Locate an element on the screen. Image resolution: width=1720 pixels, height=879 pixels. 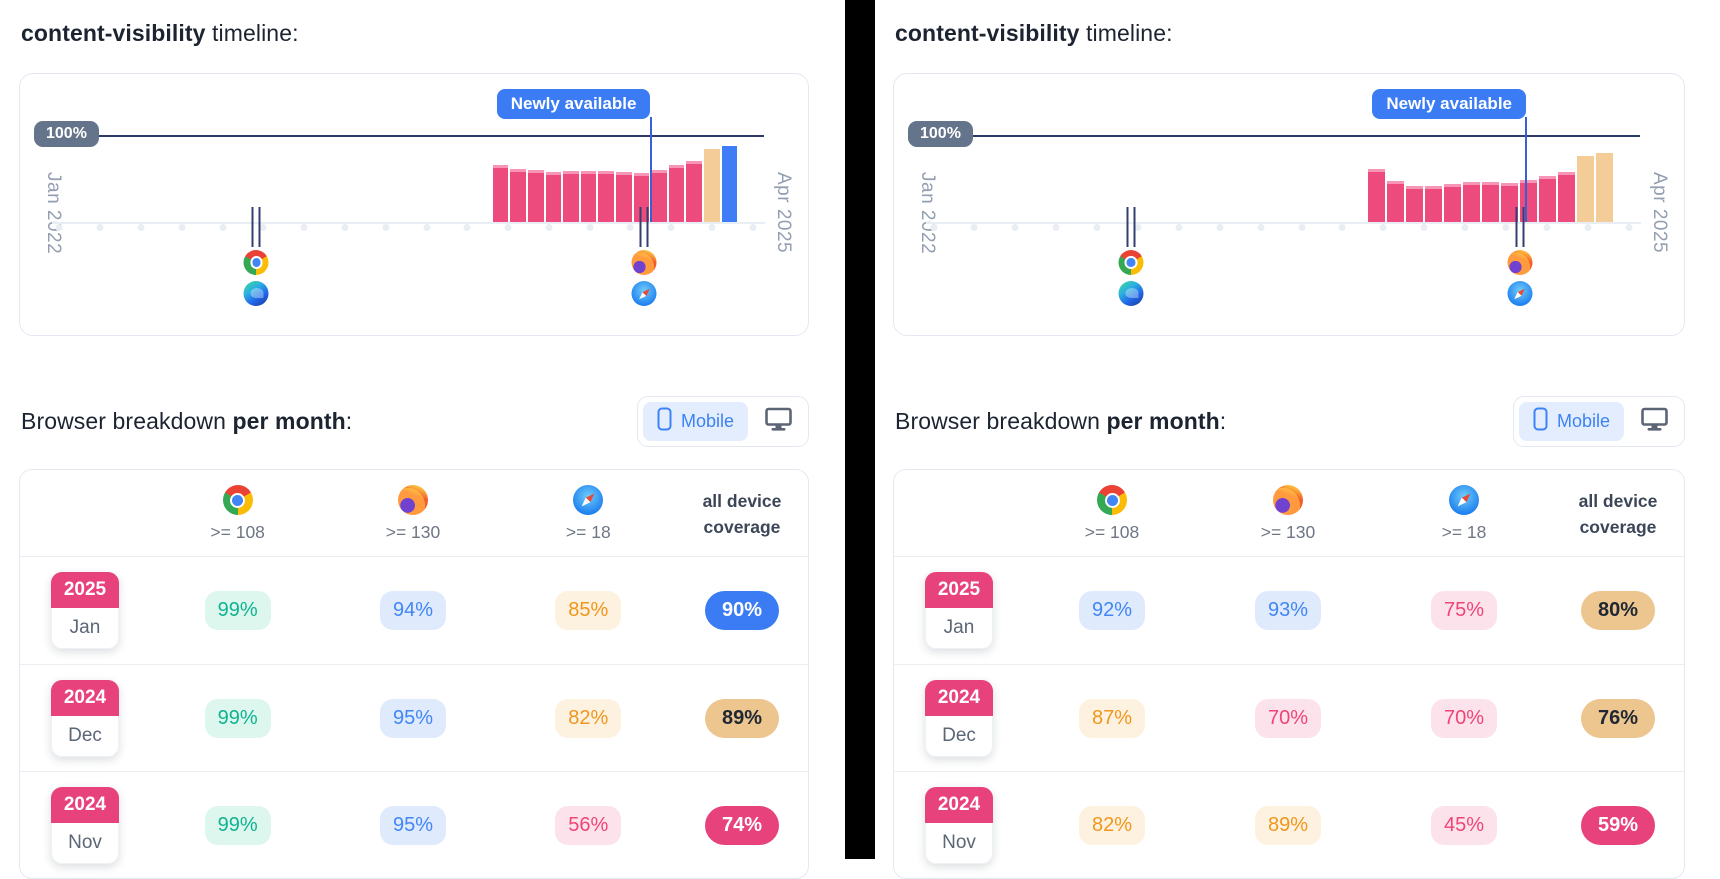
timeline-bars is located at coordinates (1490, 179).